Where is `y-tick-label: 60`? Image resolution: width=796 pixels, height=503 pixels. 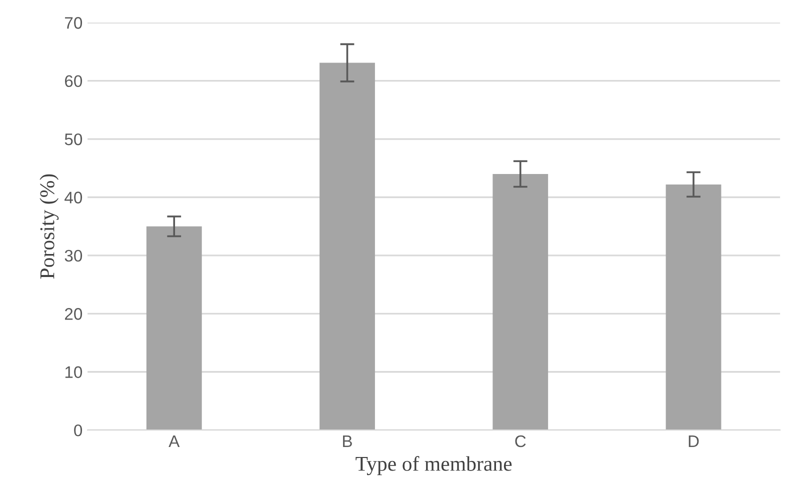
y-tick-label: 60 is located at coordinates (73, 81).